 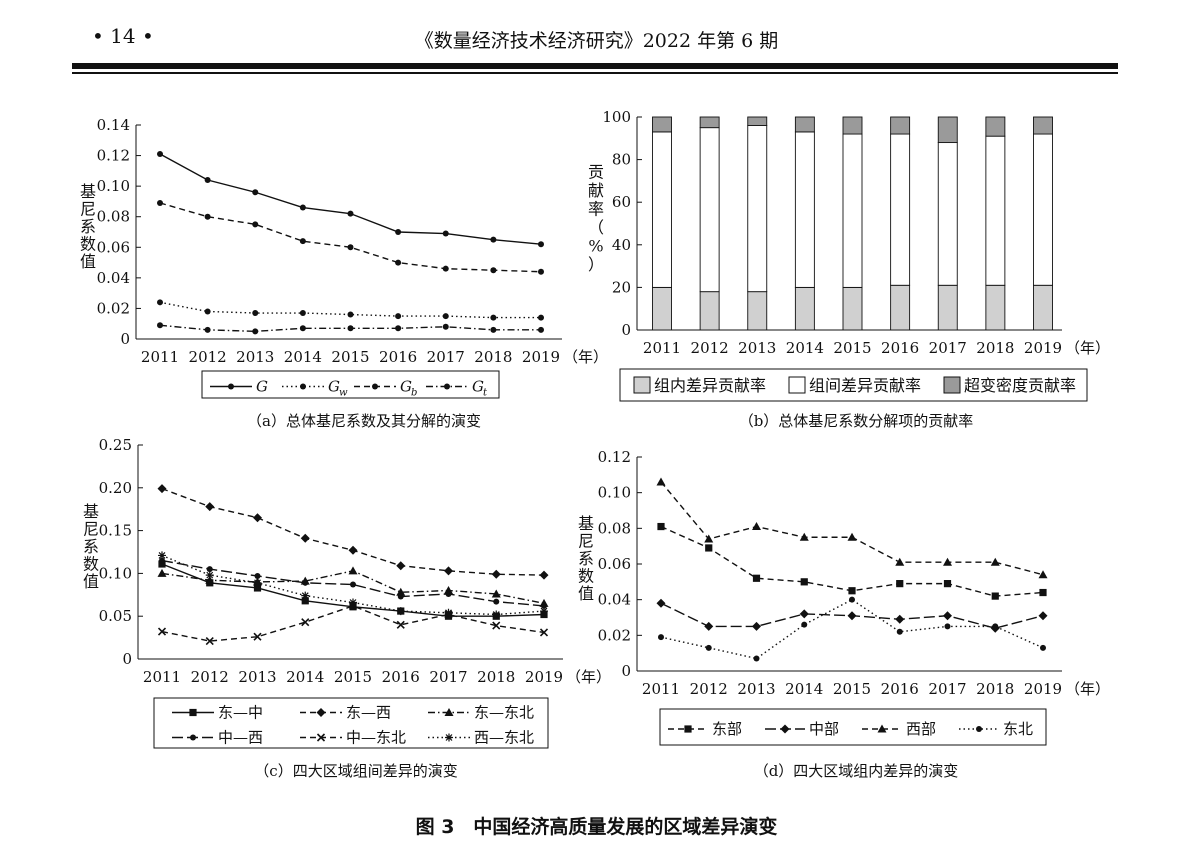 I want to click on chart-b-x-tick-label: 2015, so click(x=852, y=348).